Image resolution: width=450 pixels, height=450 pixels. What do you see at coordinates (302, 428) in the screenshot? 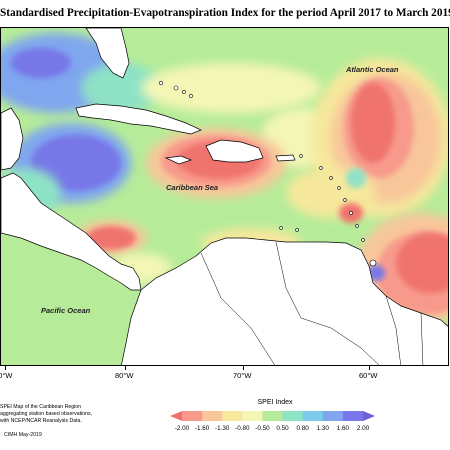
I see `legend-value: 0.80` at bounding box center [302, 428].